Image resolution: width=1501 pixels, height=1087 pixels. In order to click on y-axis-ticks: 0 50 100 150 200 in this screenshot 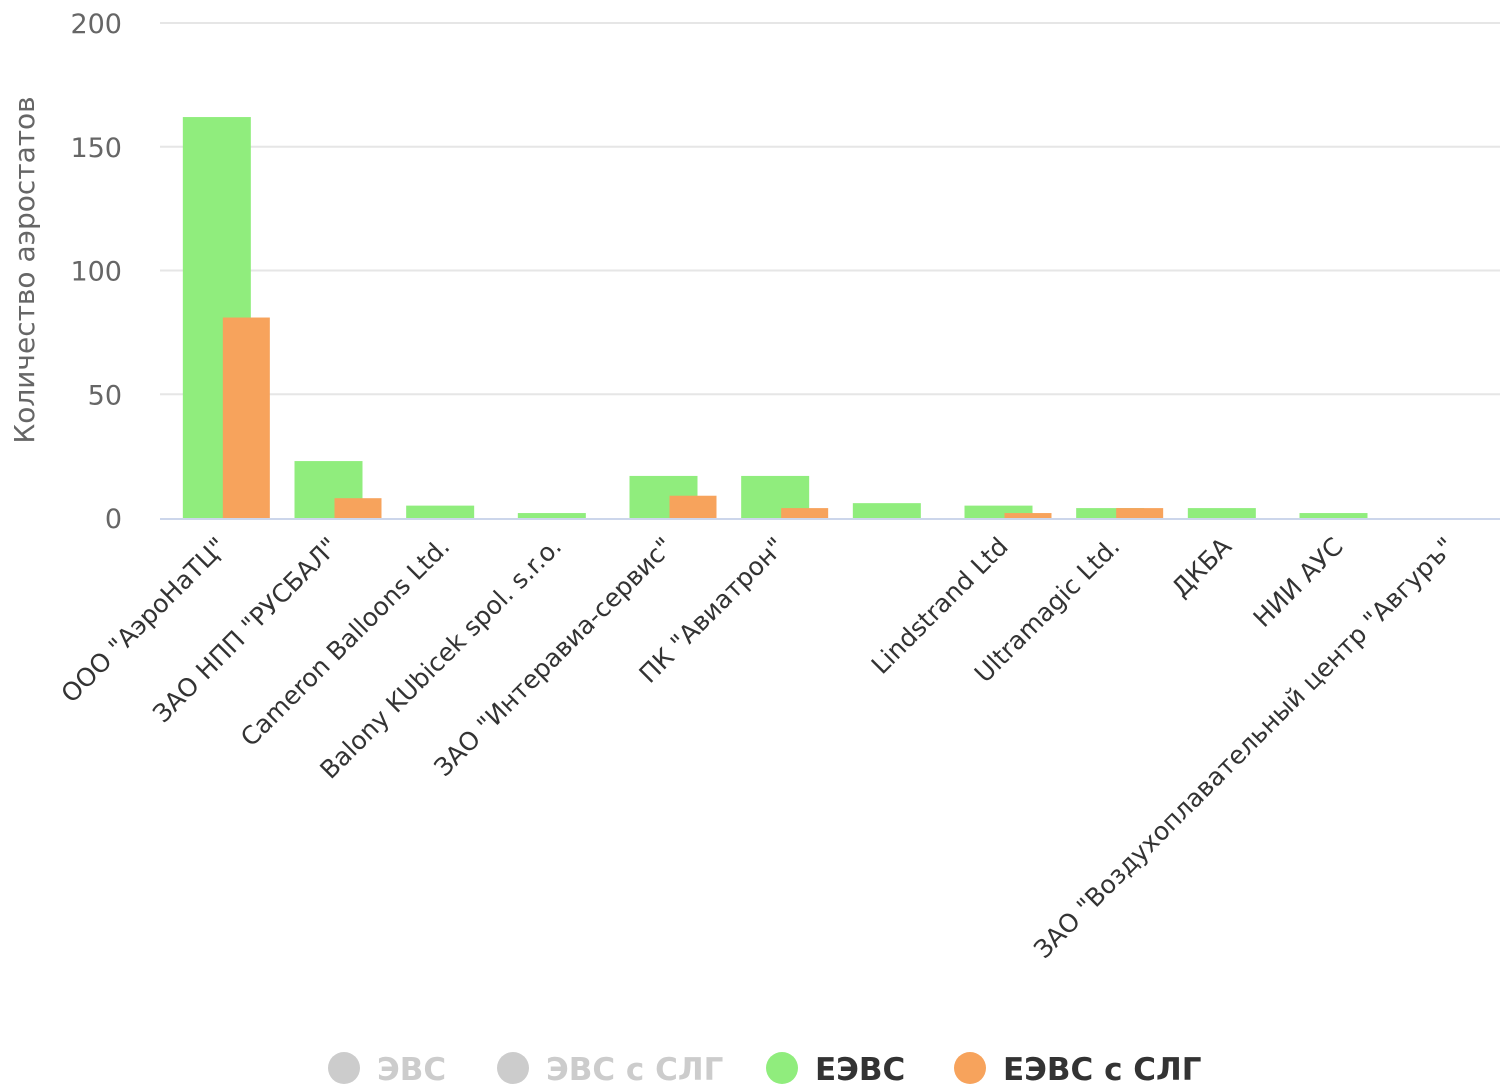, I will do `click(96, 272)`.